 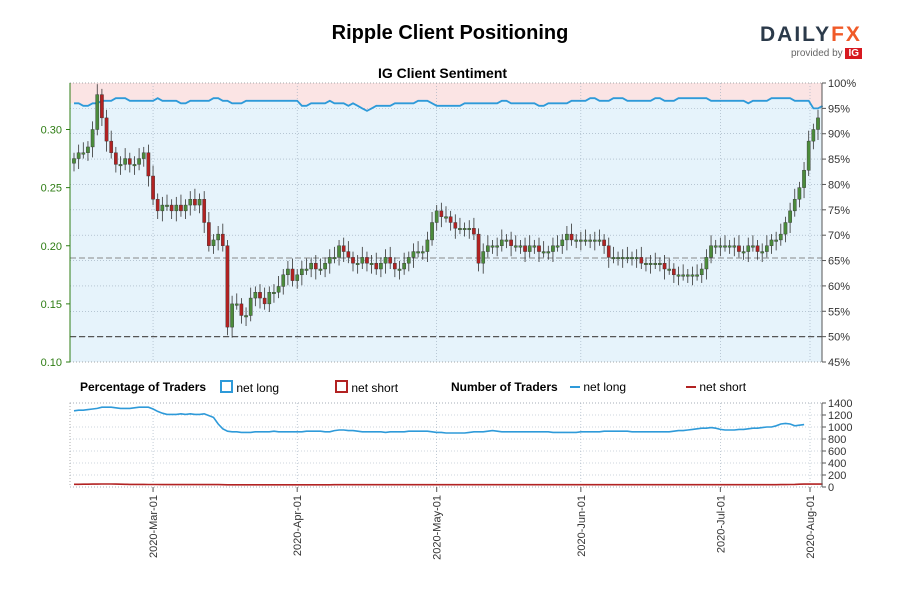 I want to click on net-short-line-icon, so click(x=691, y=387).